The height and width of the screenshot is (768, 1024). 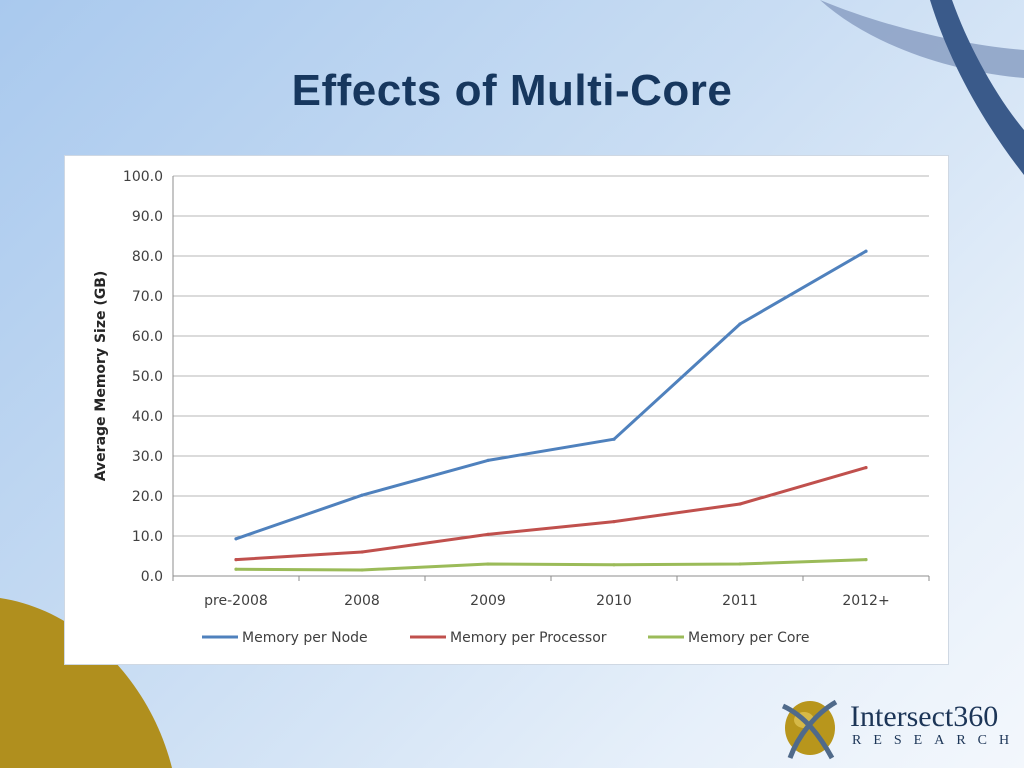 I want to click on y-tick-label: 70.0, so click(x=147, y=297).